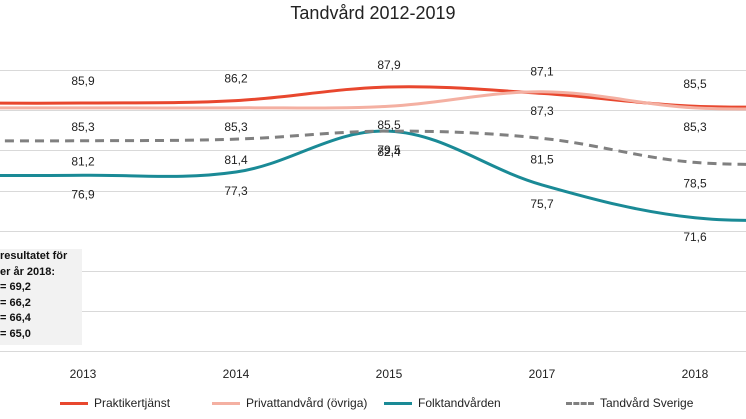 The width and height of the screenshot is (746, 419). I want to click on legend-label: Folktandvården, so click(459, 403).